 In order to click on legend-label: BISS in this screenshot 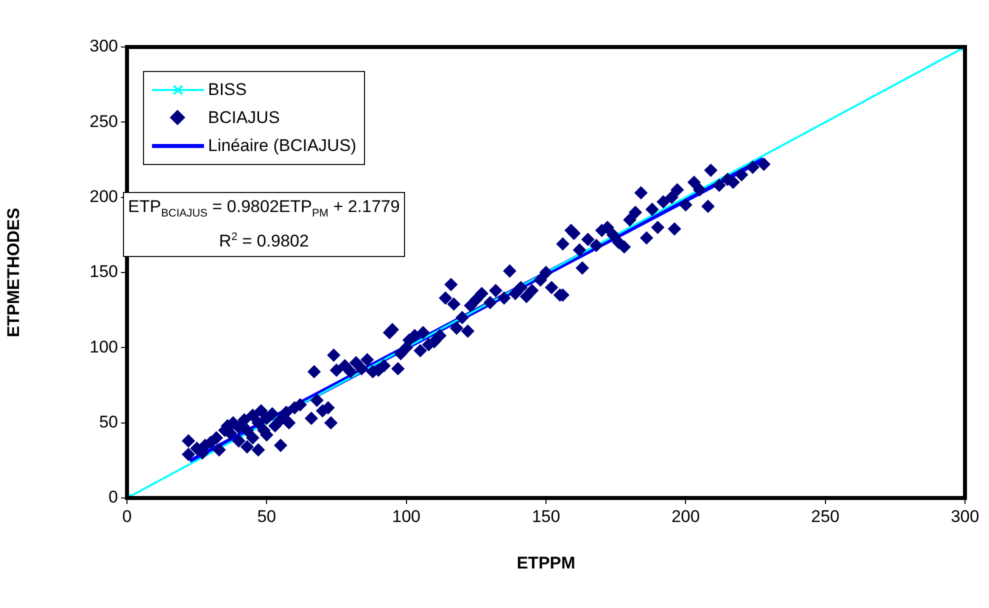, I will do `click(227, 90)`.